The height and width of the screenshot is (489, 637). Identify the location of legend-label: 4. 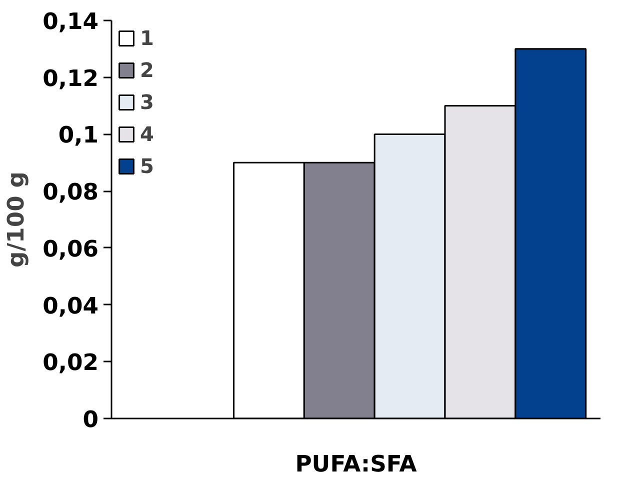
(147, 134).